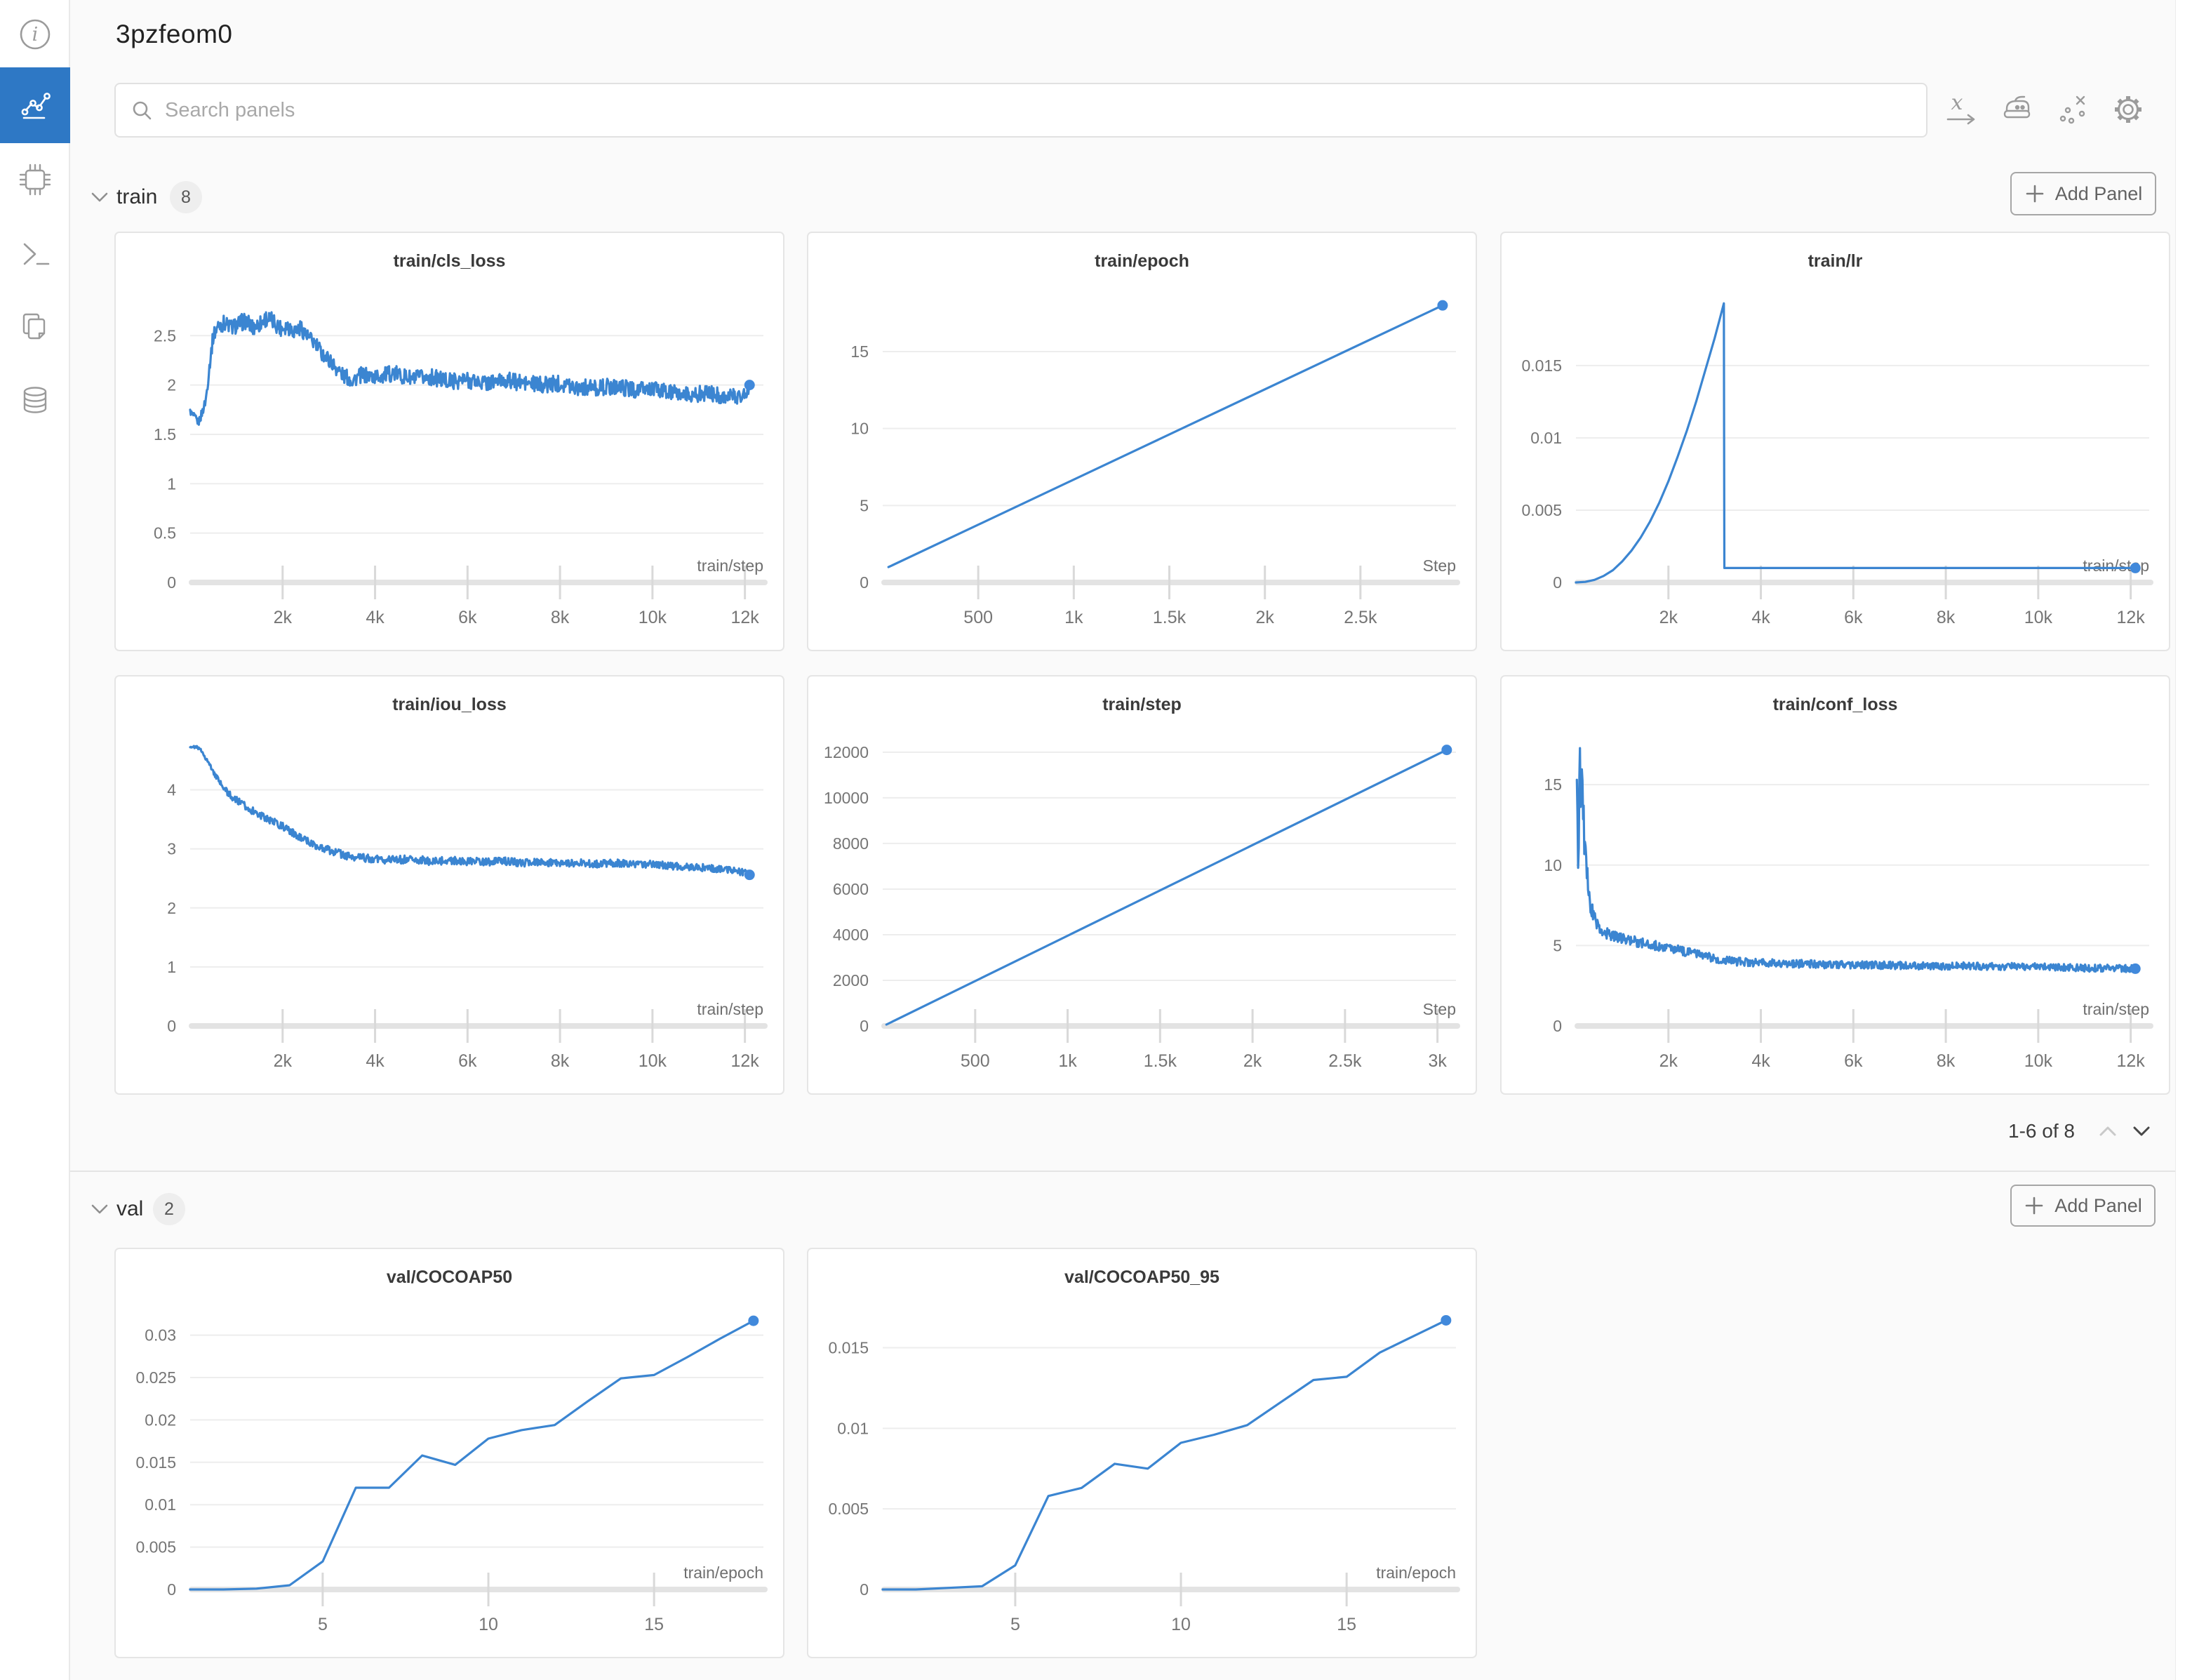 Image resolution: width=2185 pixels, height=1680 pixels. Describe the element at coordinates (35, 179) in the screenshot. I see `chip-icon` at that location.